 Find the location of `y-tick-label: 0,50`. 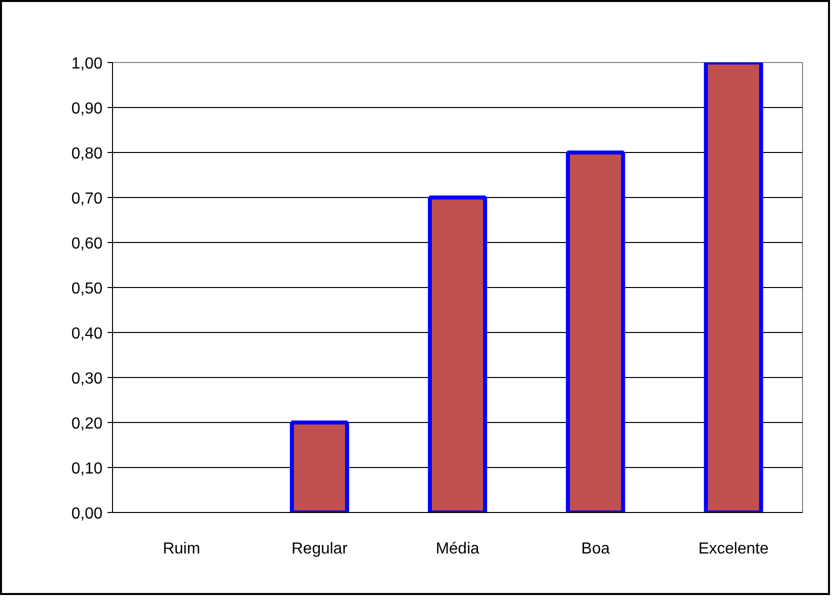

y-tick-label: 0,50 is located at coordinates (87, 289).